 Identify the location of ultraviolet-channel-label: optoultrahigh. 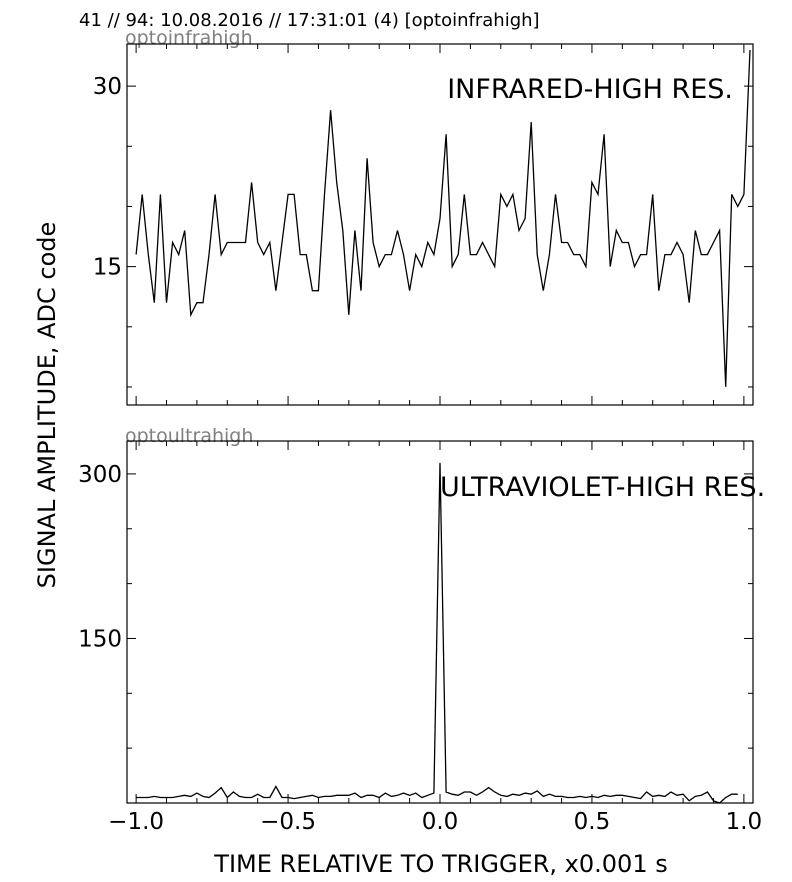
(189, 436).